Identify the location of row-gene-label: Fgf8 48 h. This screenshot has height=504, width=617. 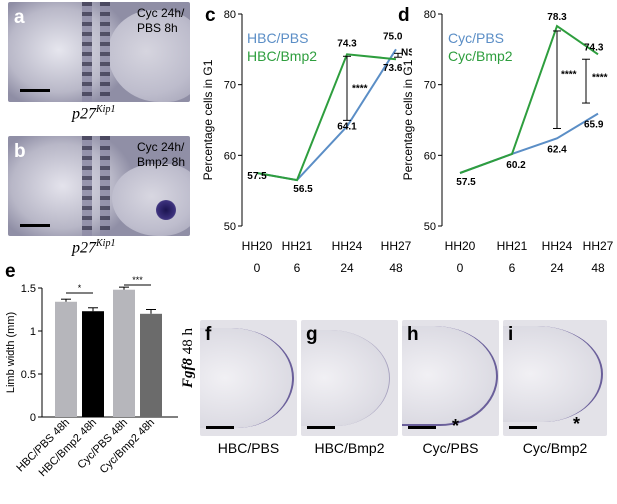
(188, 358).